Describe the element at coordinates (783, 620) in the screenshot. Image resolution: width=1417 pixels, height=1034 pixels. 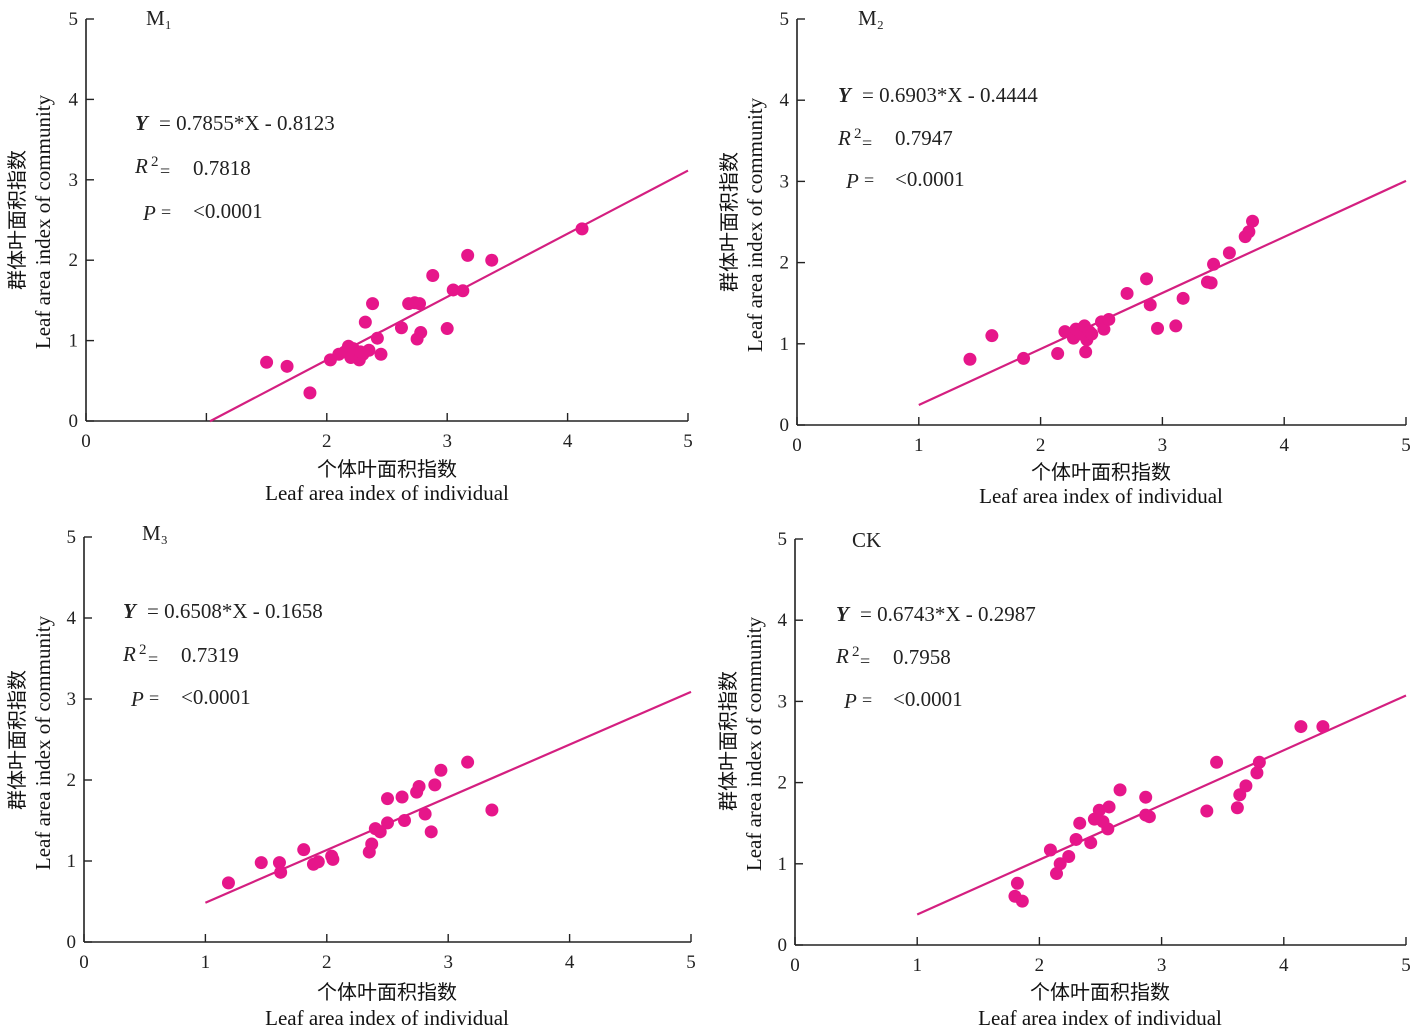
I see `y-tick-label: 4` at that location.